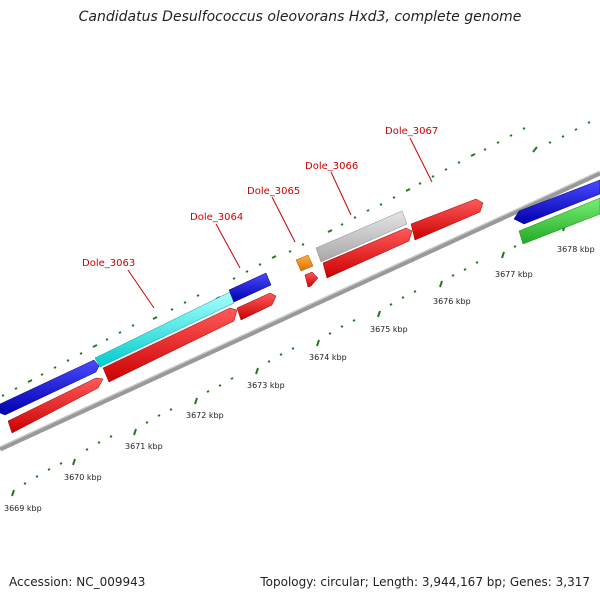 This screenshot has height=600, width=600. What do you see at coordinates (205, 415) in the screenshot?
I see `scale-label-3672: 3672 kbp` at bounding box center [205, 415].